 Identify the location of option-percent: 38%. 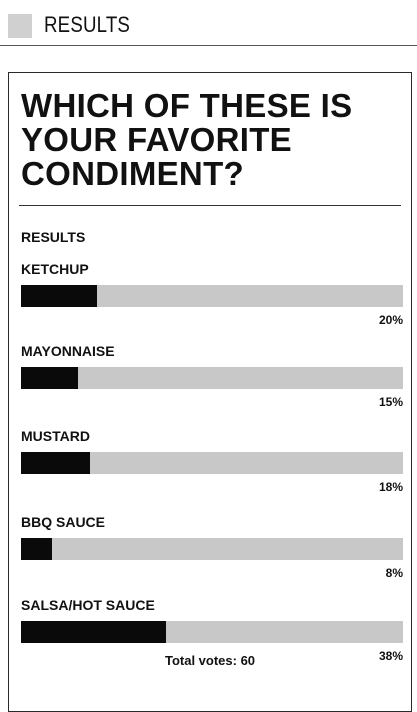
(390, 656).